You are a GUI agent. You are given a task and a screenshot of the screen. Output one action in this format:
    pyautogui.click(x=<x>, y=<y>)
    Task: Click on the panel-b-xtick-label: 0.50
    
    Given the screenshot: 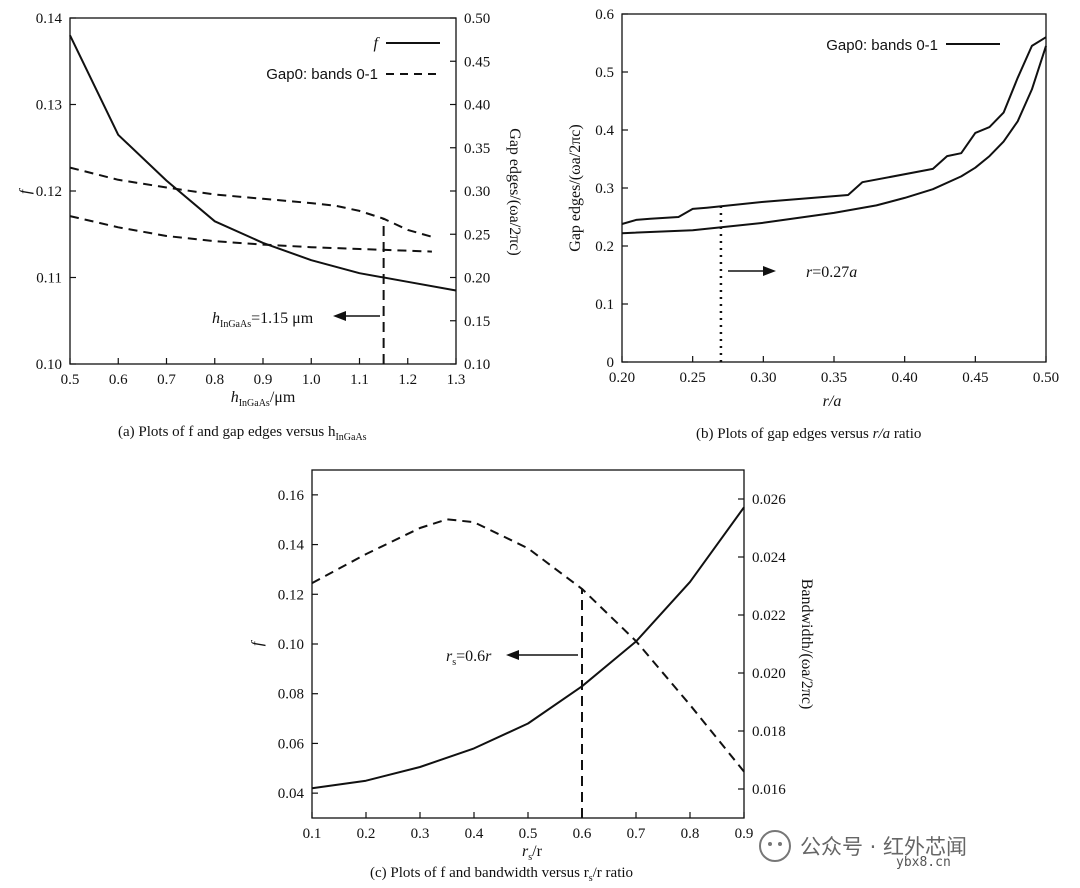 What is the action you would take?
    pyautogui.click(x=1046, y=378)
    